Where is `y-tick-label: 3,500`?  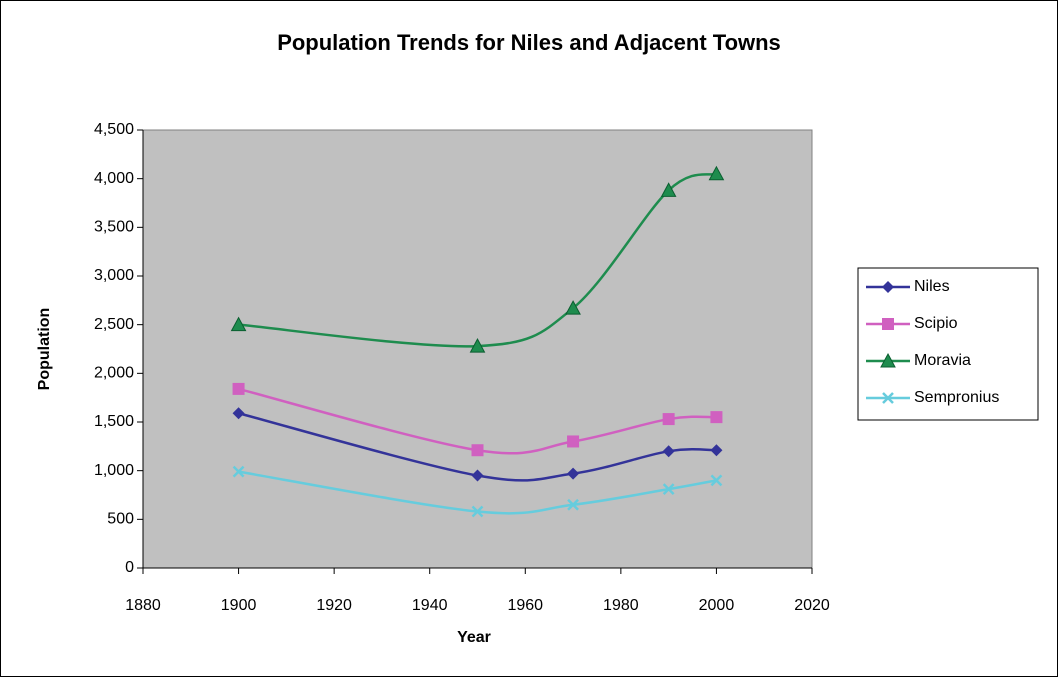 y-tick-label: 3,500 is located at coordinates (114, 227).